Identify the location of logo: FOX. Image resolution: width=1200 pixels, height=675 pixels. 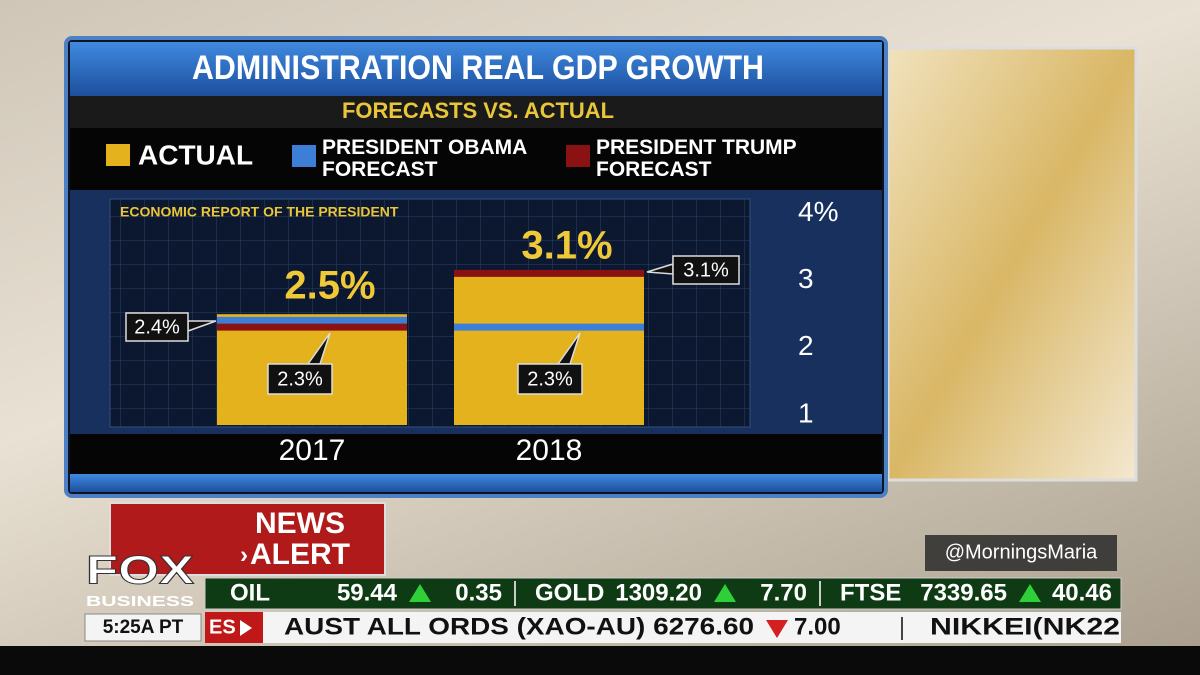
(140, 571).